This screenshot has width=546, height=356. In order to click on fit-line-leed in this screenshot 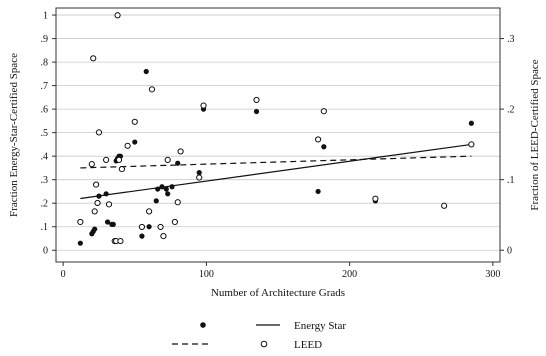, I will do `click(276, 162)`.